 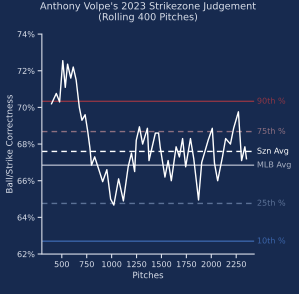 What do you see at coordinates (212, 264) in the screenshot?
I see `x-tick-label: 2000` at bounding box center [212, 264].